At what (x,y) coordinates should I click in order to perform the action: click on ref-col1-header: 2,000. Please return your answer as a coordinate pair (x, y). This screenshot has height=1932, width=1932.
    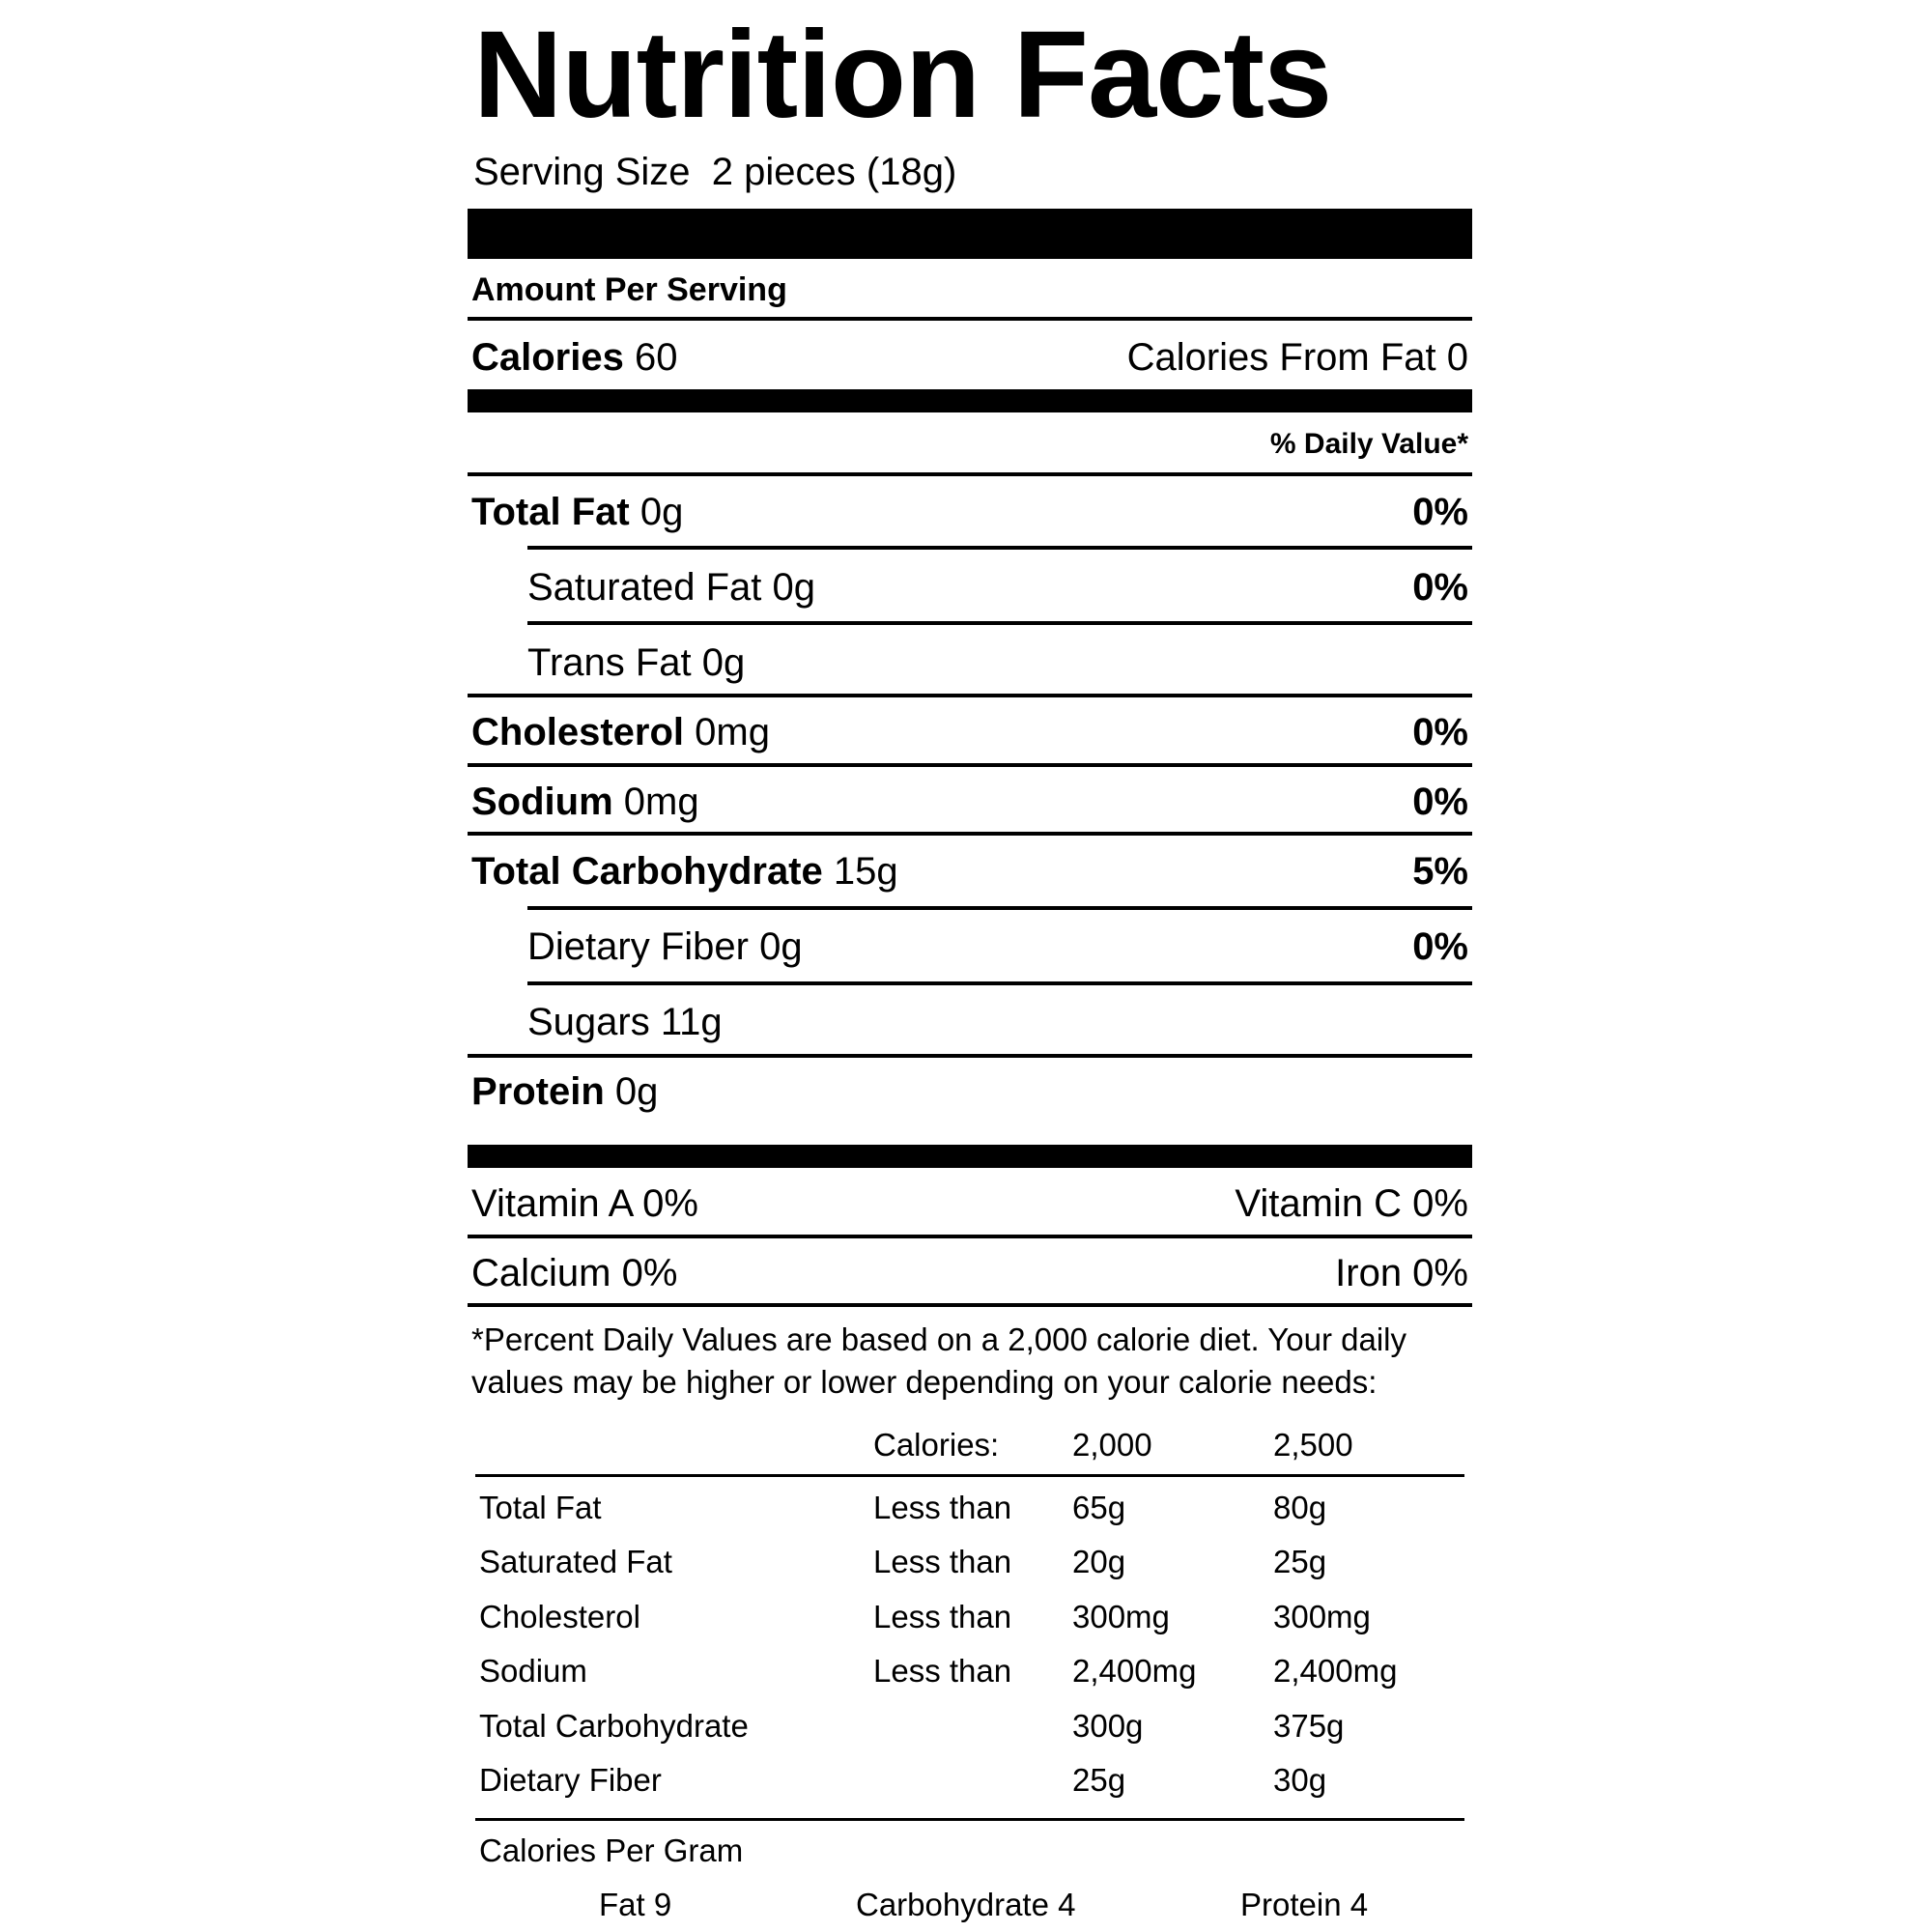
    Looking at the image, I should click on (1112, 1445).